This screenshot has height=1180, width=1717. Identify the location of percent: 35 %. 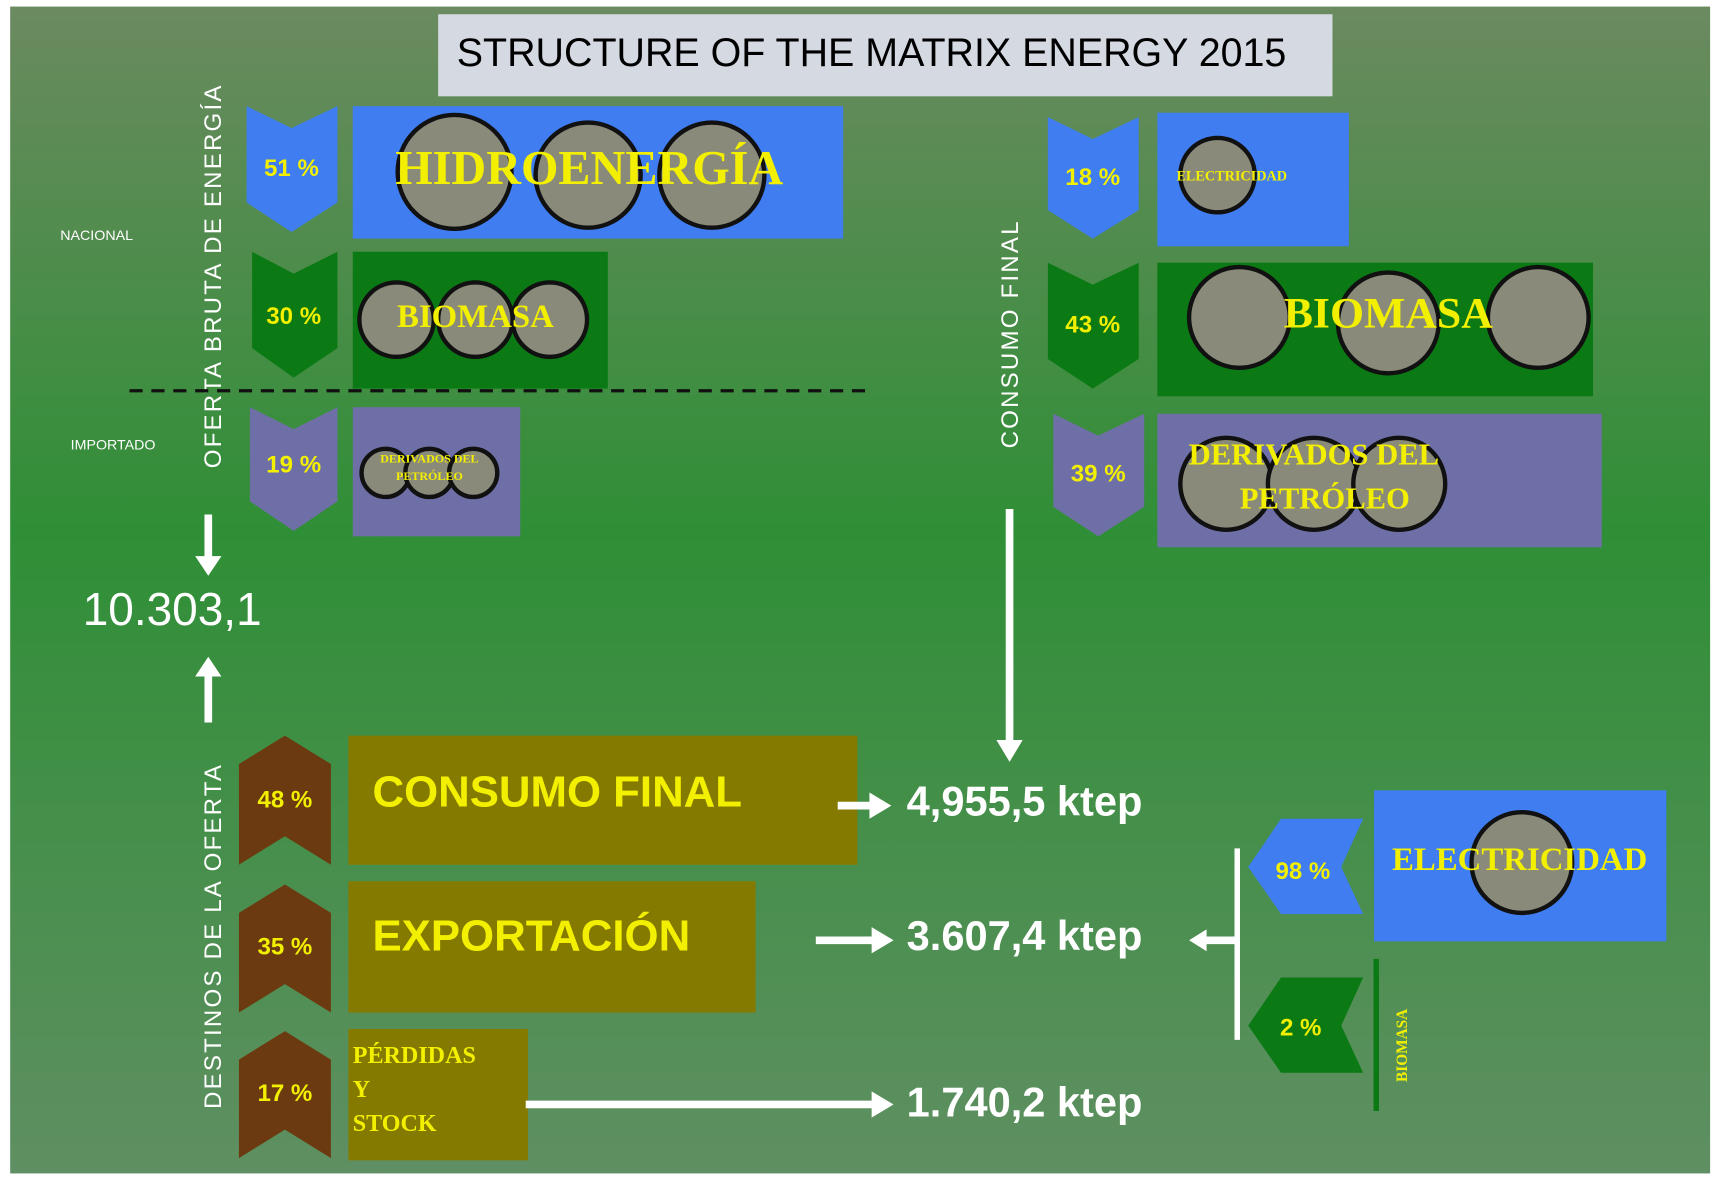
(284, 946).